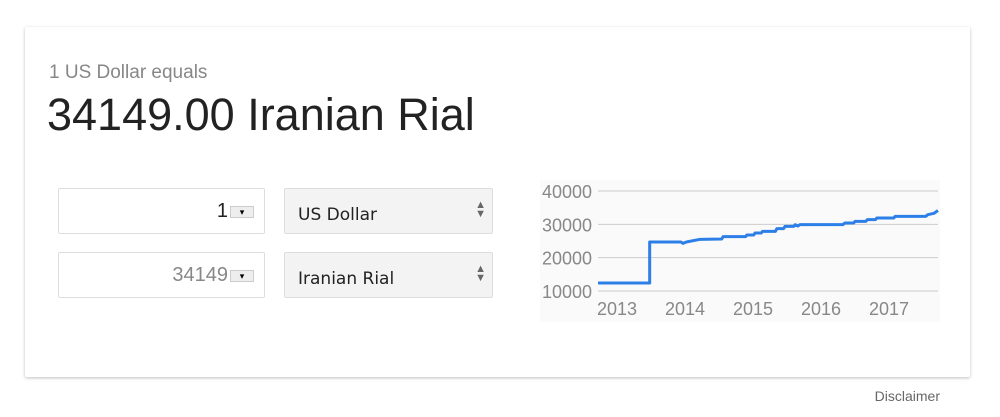  I want to click on x-tick-label: 2015, so click(753, 309).